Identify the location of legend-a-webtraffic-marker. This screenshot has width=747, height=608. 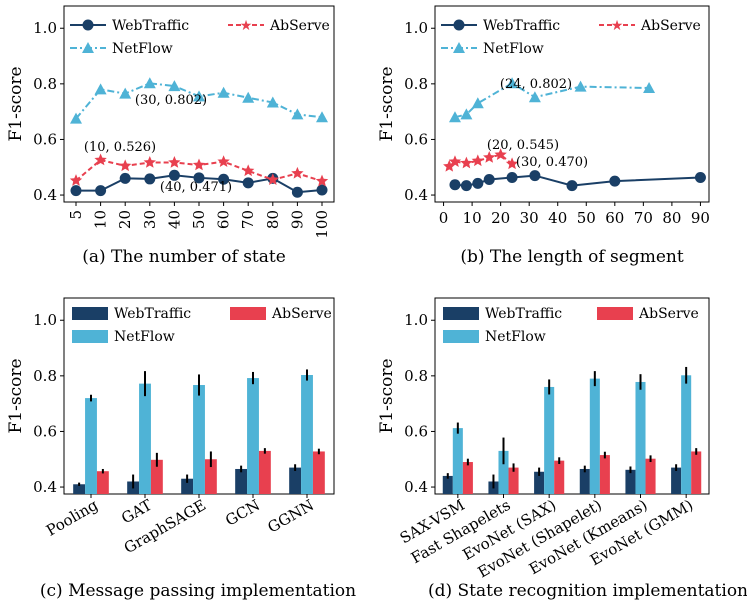
(88, 25).